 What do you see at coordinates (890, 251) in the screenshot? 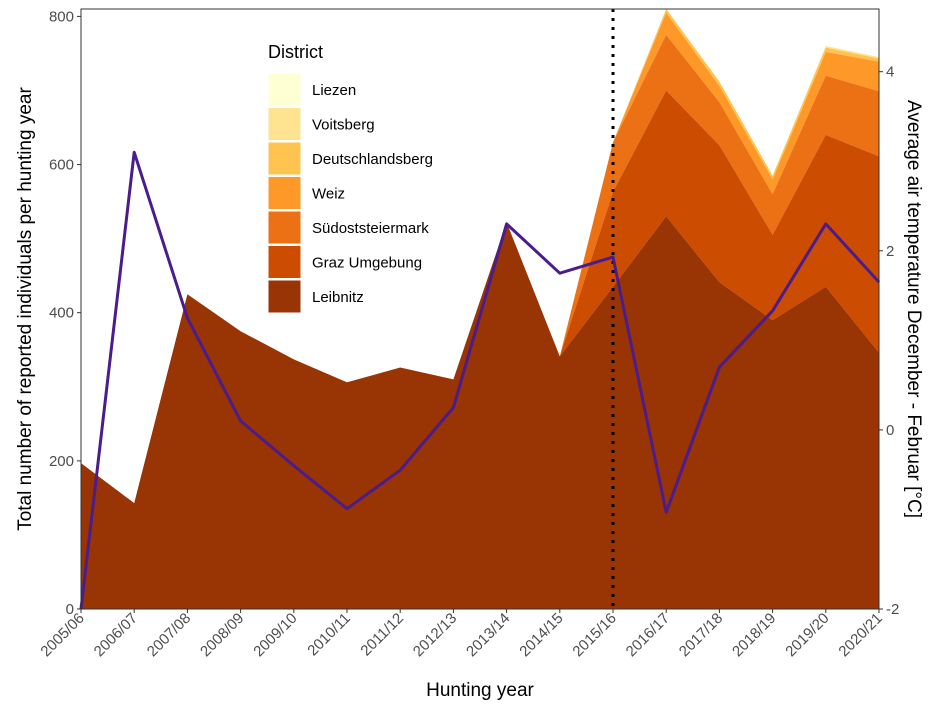
I see `y-right-tick-label: 2` at bounding box center [890, 251].